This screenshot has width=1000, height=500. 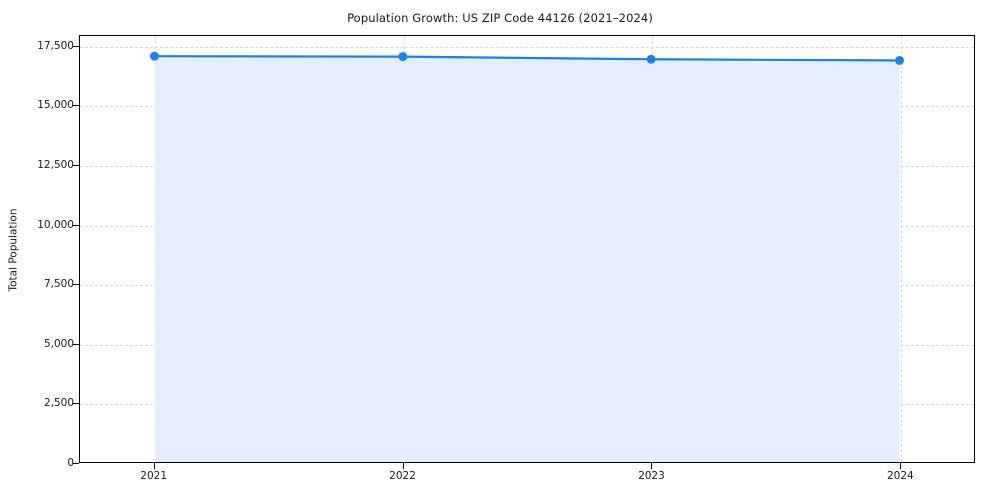 What do you see at coordinates (55, 105) in the screenshot?
I see `y-axis-tick-label: 15,000` at bounding box center [55, 105].